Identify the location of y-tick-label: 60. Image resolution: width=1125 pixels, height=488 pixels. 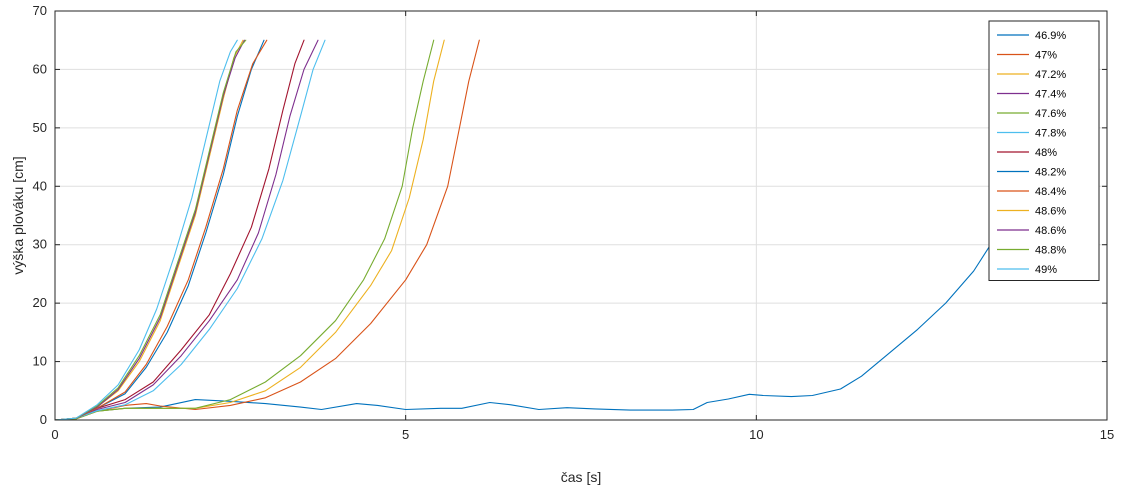
(40, 68).